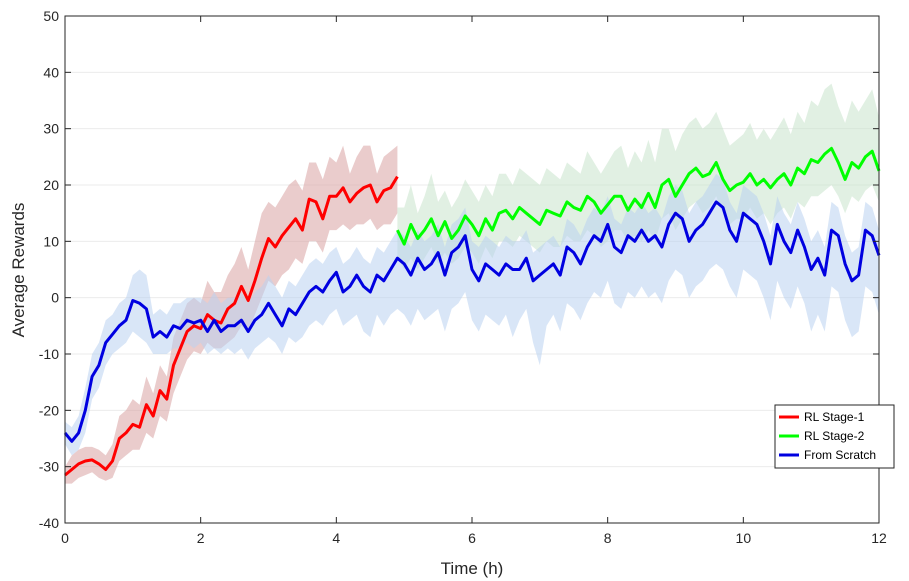  Describe the element at coordinates (55, 298) in the screenshot. I see `y-tick-label-4: 0` at that location.